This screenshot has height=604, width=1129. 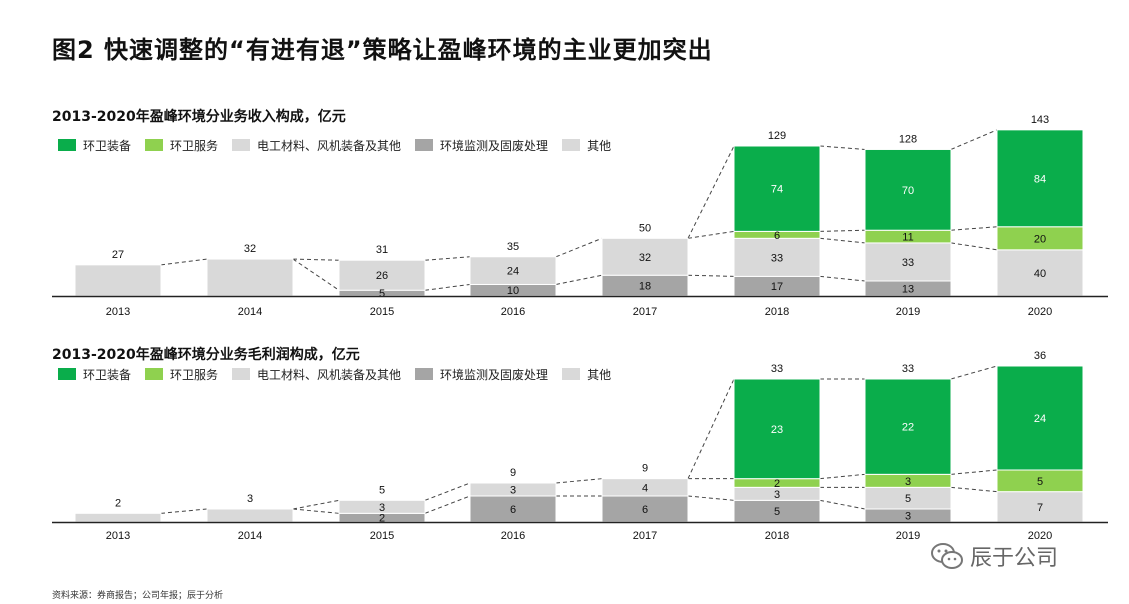 What do you see at coordinates (382, 276) in the screenshot?
I see `segment-value-label: 26` at bounding box center [382, 276].